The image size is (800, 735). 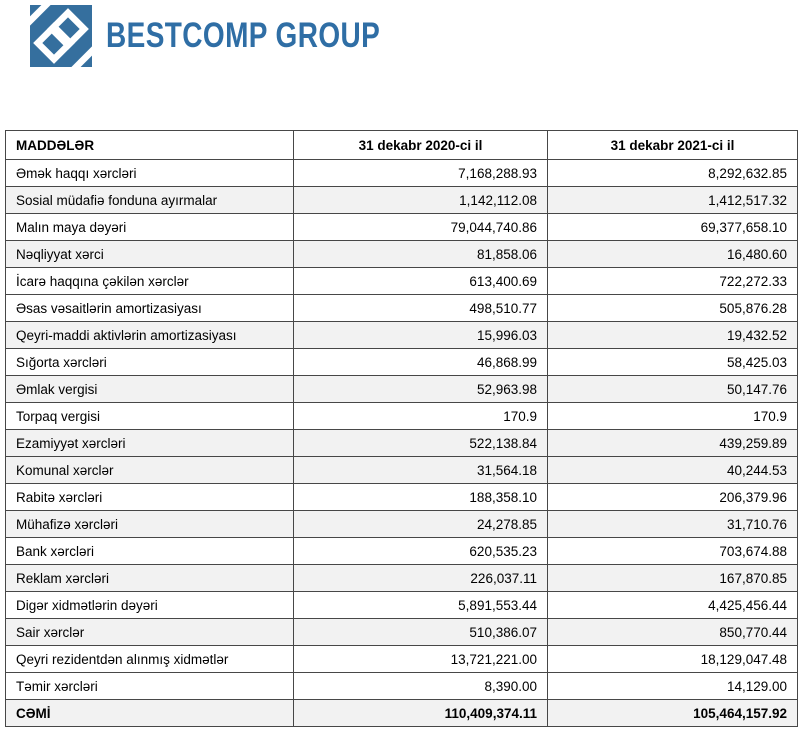 I want to click on table-row: Sığorta xərcləri 46,868.99 58,425.03, so click(x=401, y=362).